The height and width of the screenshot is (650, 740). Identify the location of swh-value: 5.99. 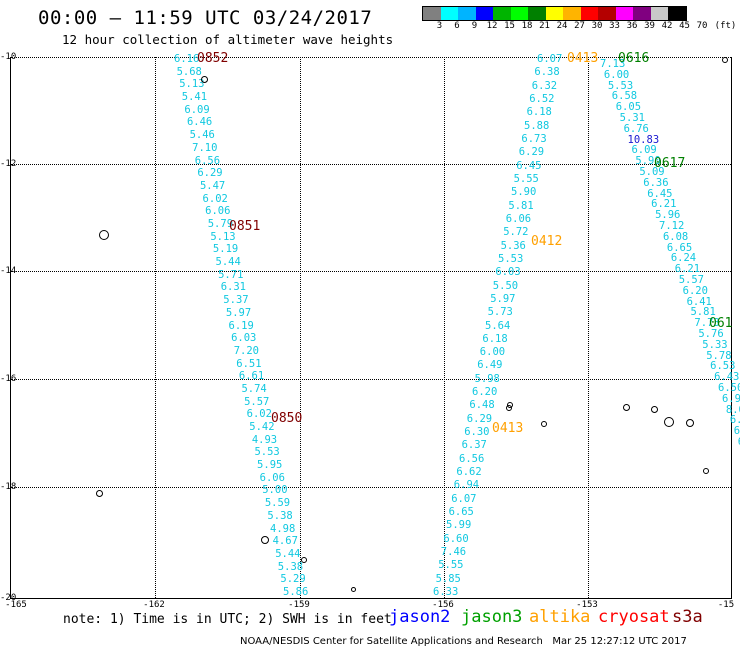
(459, 525).